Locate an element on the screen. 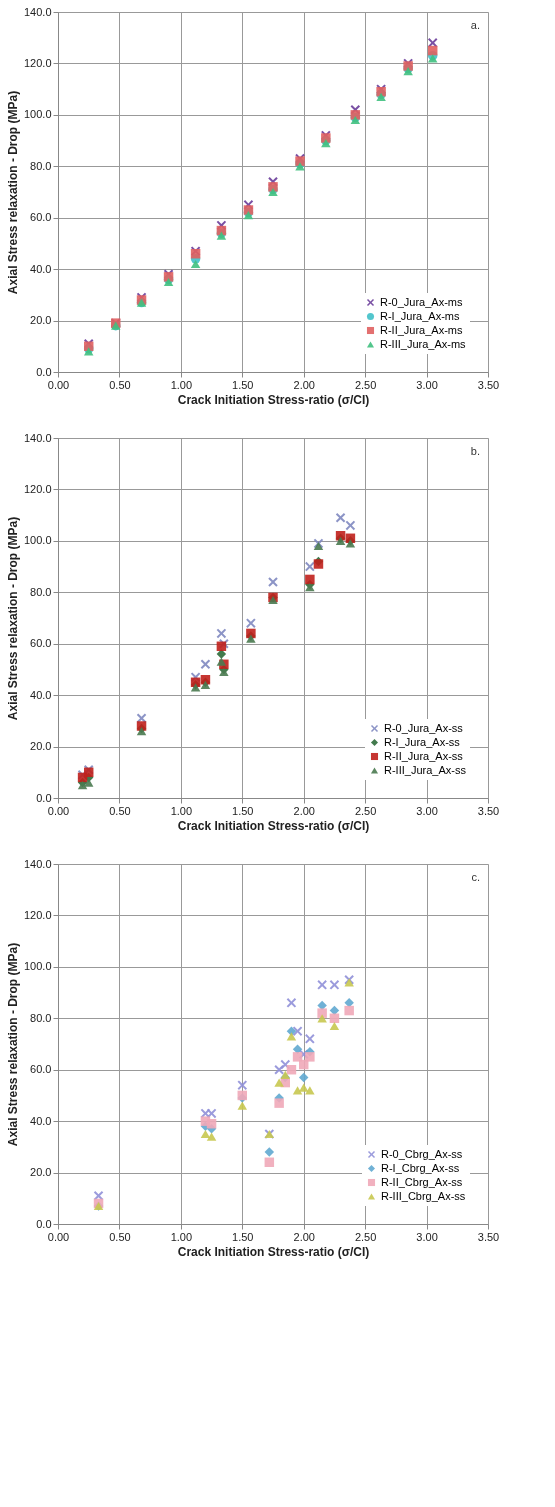 Image resolution: width=555 pixels, height=1507 pixels. legend-label: R-II_Jura_Ax-ss is located at coordinates (424, 755).